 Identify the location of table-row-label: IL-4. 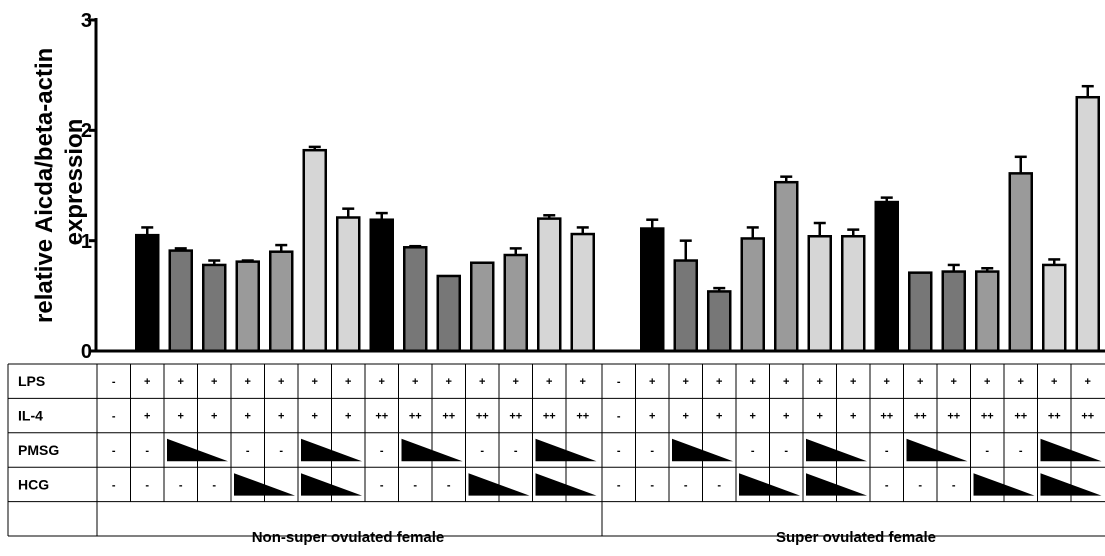
(30, 416).